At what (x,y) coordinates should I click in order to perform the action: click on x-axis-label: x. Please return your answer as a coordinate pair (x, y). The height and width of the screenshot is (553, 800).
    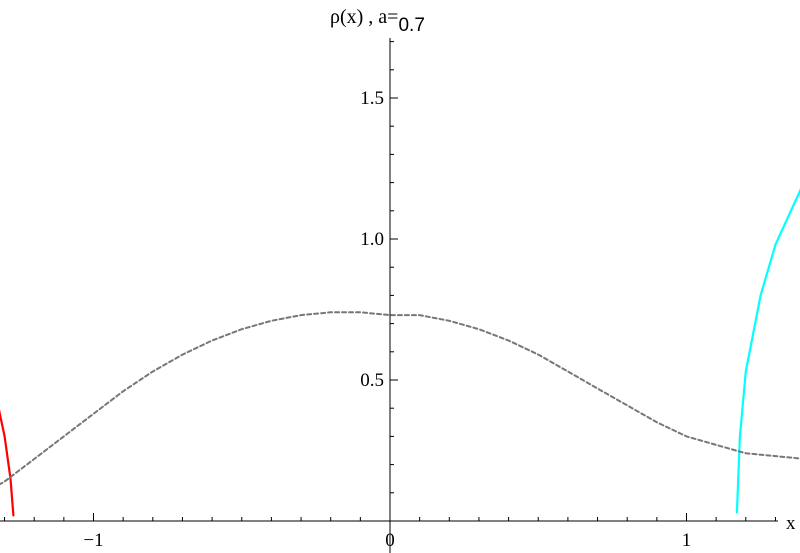
    Looking at the image, I should click on (791, 523).